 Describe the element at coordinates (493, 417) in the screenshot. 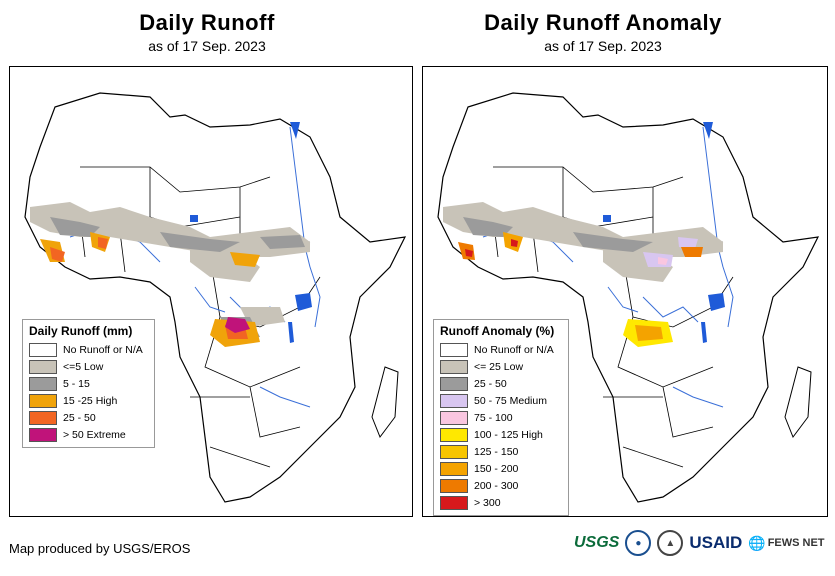

I see `legend-label: 75 - 100` at that location.